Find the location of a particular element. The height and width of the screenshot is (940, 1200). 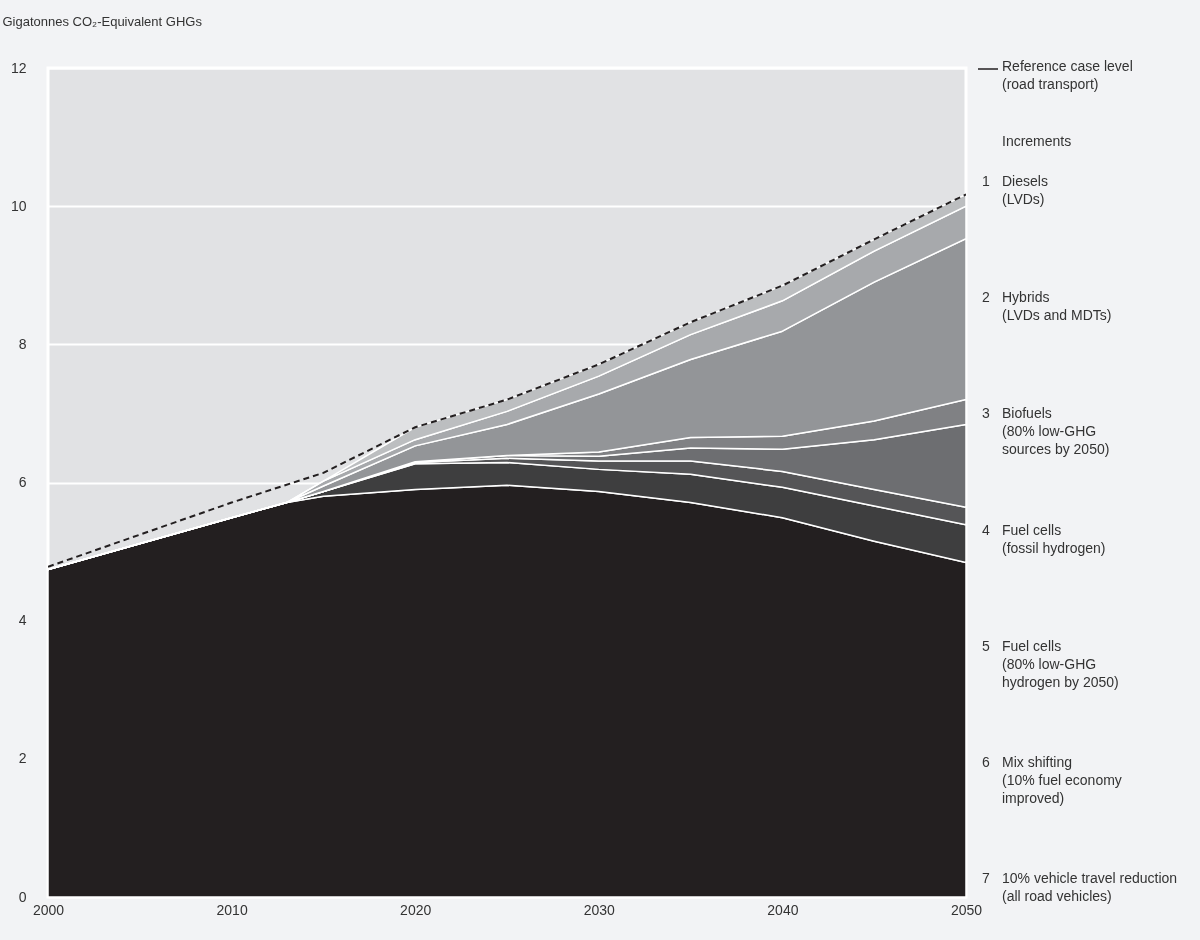

y-axis-title: Gigatonnes CO₂-Equivalent GHGs is located at coordinates (102, 21).